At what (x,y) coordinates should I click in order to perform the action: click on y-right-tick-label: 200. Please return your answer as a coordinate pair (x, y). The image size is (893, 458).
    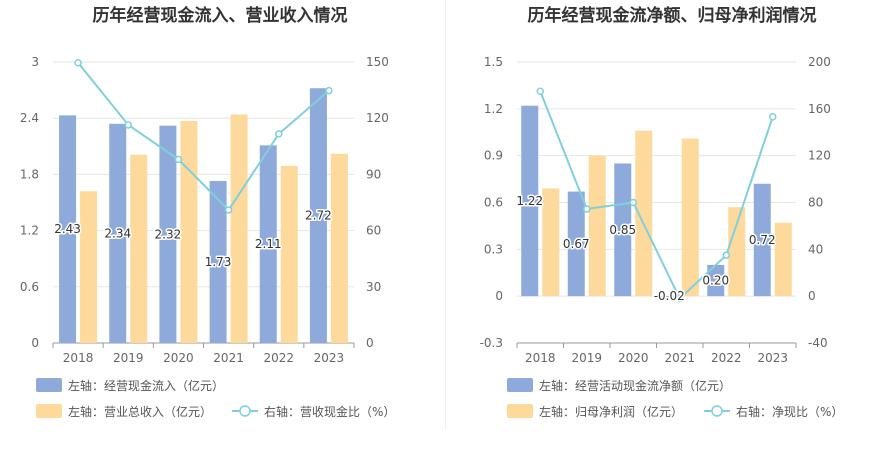
    Looking at the image, I should click on (819, 62).